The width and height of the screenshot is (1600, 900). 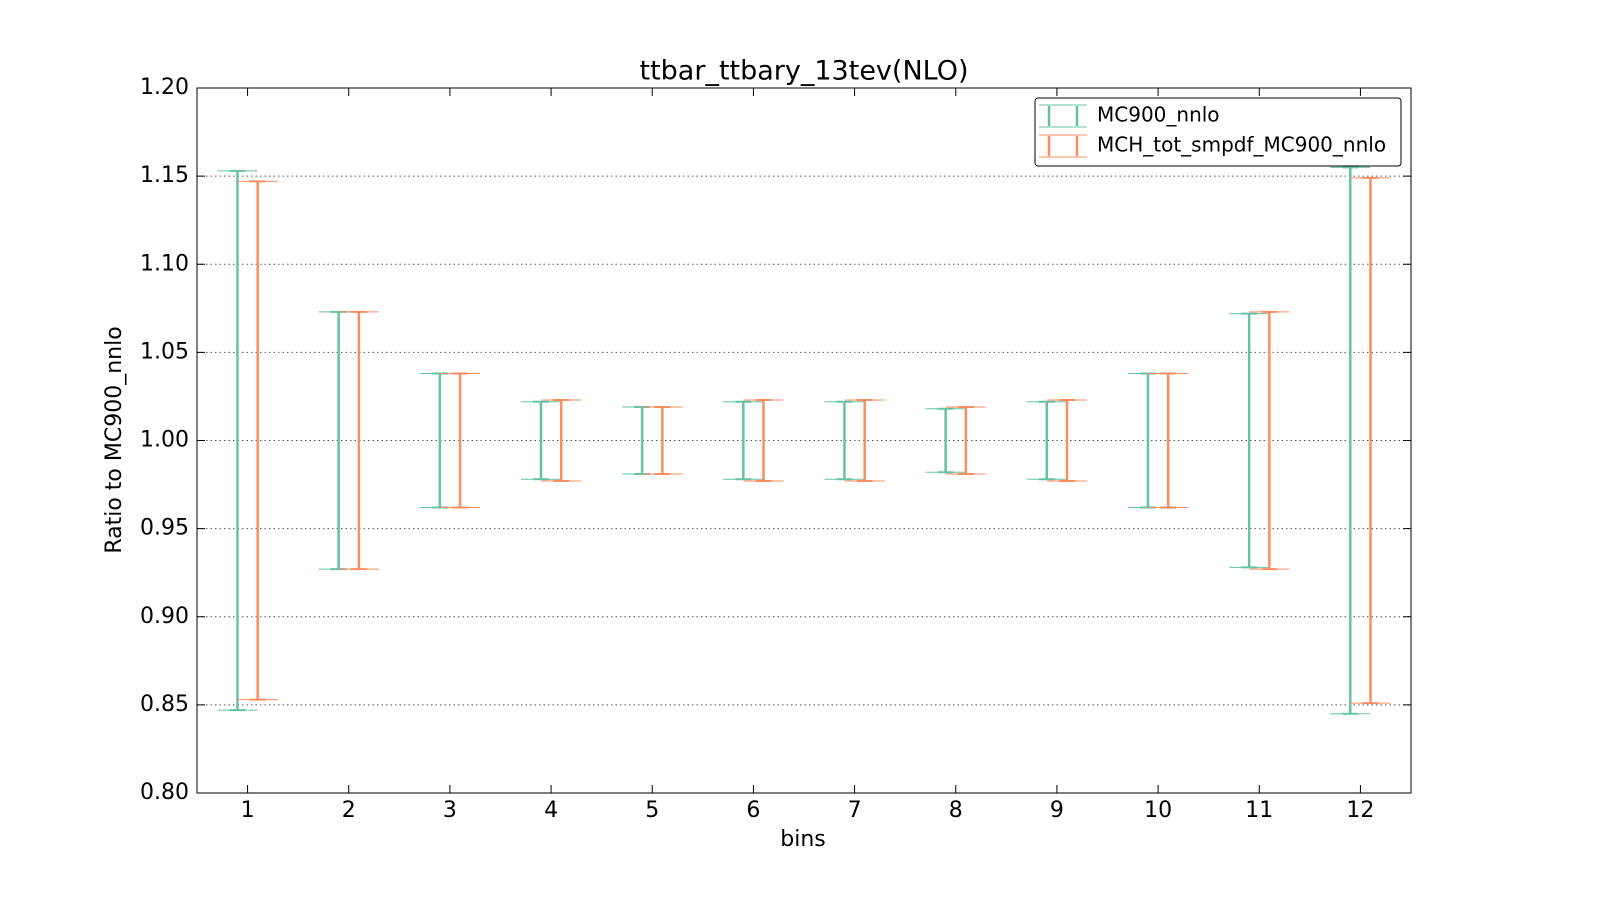 What do you see at coordinates (164, 87) in the screenshot?
I see `y-tick-label: 1.20` at bounding box center [164, 87].